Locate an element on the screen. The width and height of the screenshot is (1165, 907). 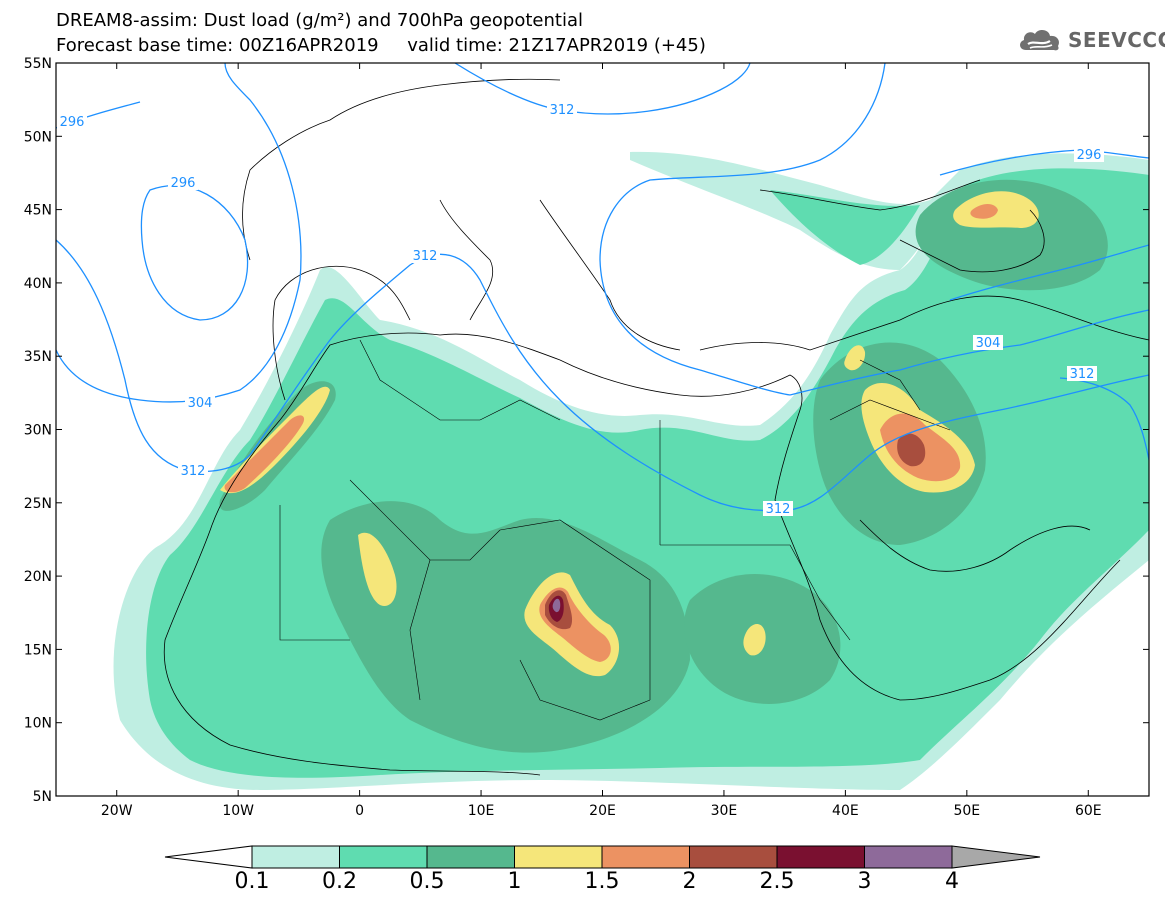
lat-tick-label: 30N is located at coordinates (38, 431).